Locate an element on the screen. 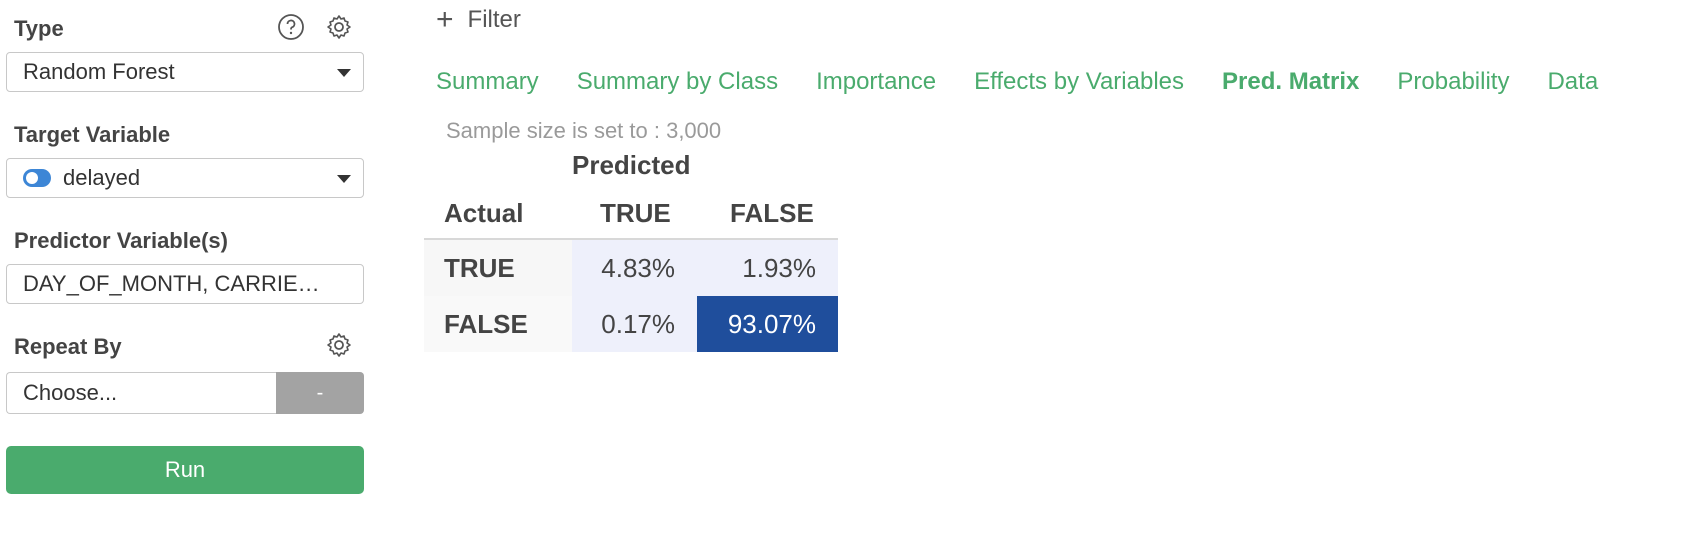  matrix-cell: 1.93% is located at coordinates (767, 268).